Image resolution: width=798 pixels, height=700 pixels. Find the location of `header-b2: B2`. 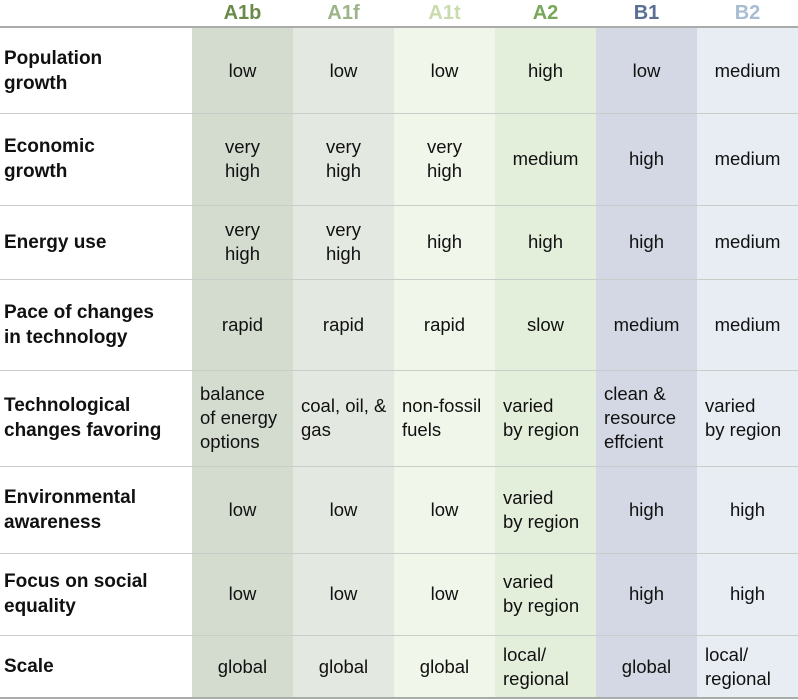

header-b2: B2 is located at coordinates (747, 12).